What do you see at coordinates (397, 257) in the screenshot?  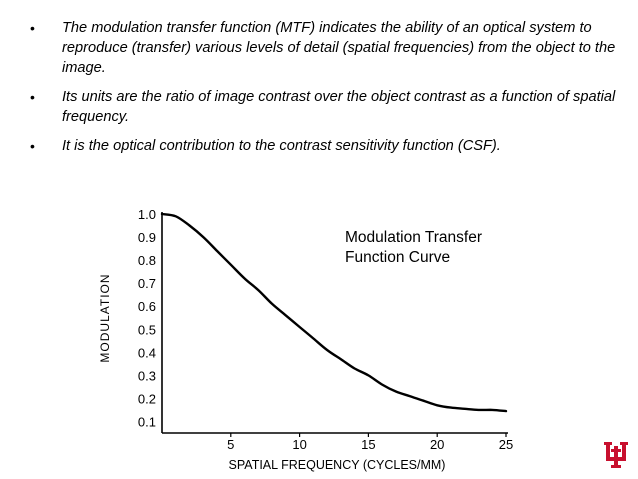 I see `chart-title-line-2: Function Curve` at bounding box center [397, 257].